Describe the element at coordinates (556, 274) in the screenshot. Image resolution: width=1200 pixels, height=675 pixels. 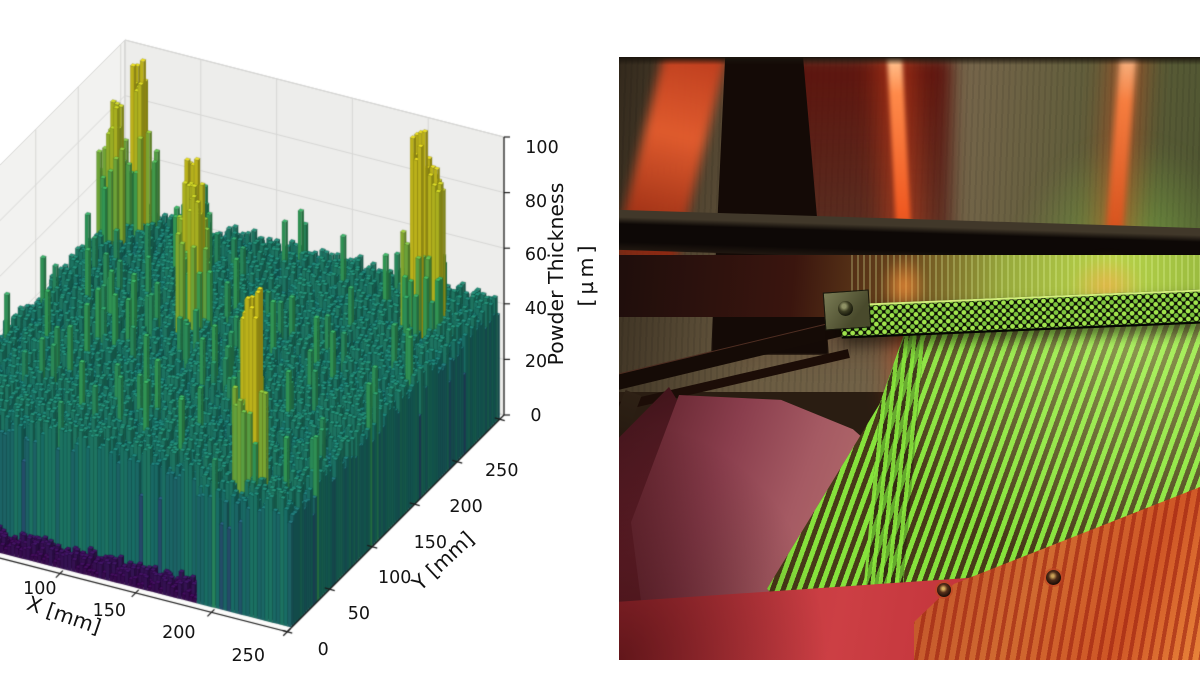
I see `z-axis-title-line1: Powder Thickness` at that location.